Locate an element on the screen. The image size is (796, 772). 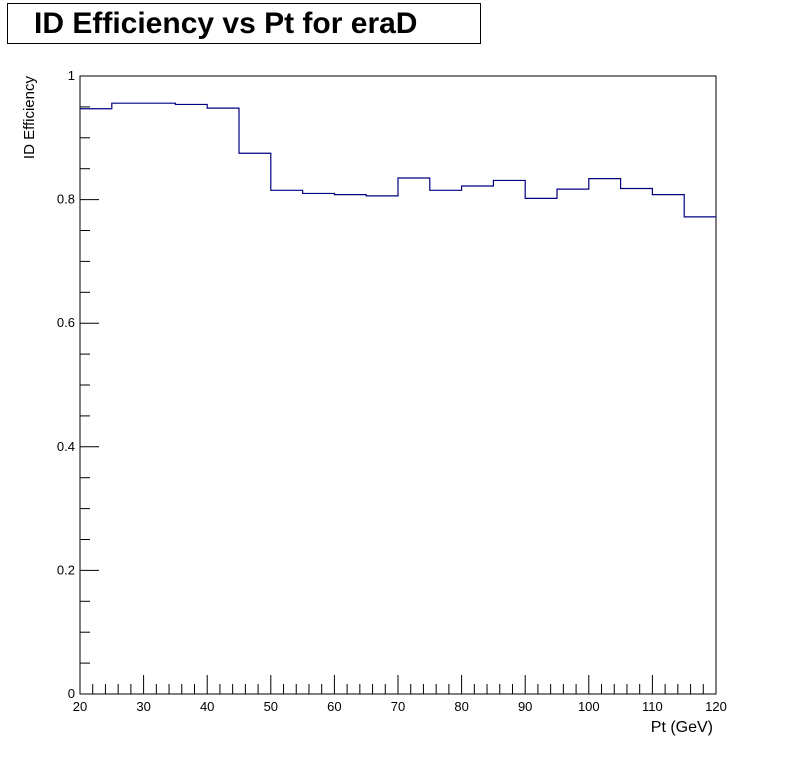
histogram-step-line is located at coordinates (398, 160).